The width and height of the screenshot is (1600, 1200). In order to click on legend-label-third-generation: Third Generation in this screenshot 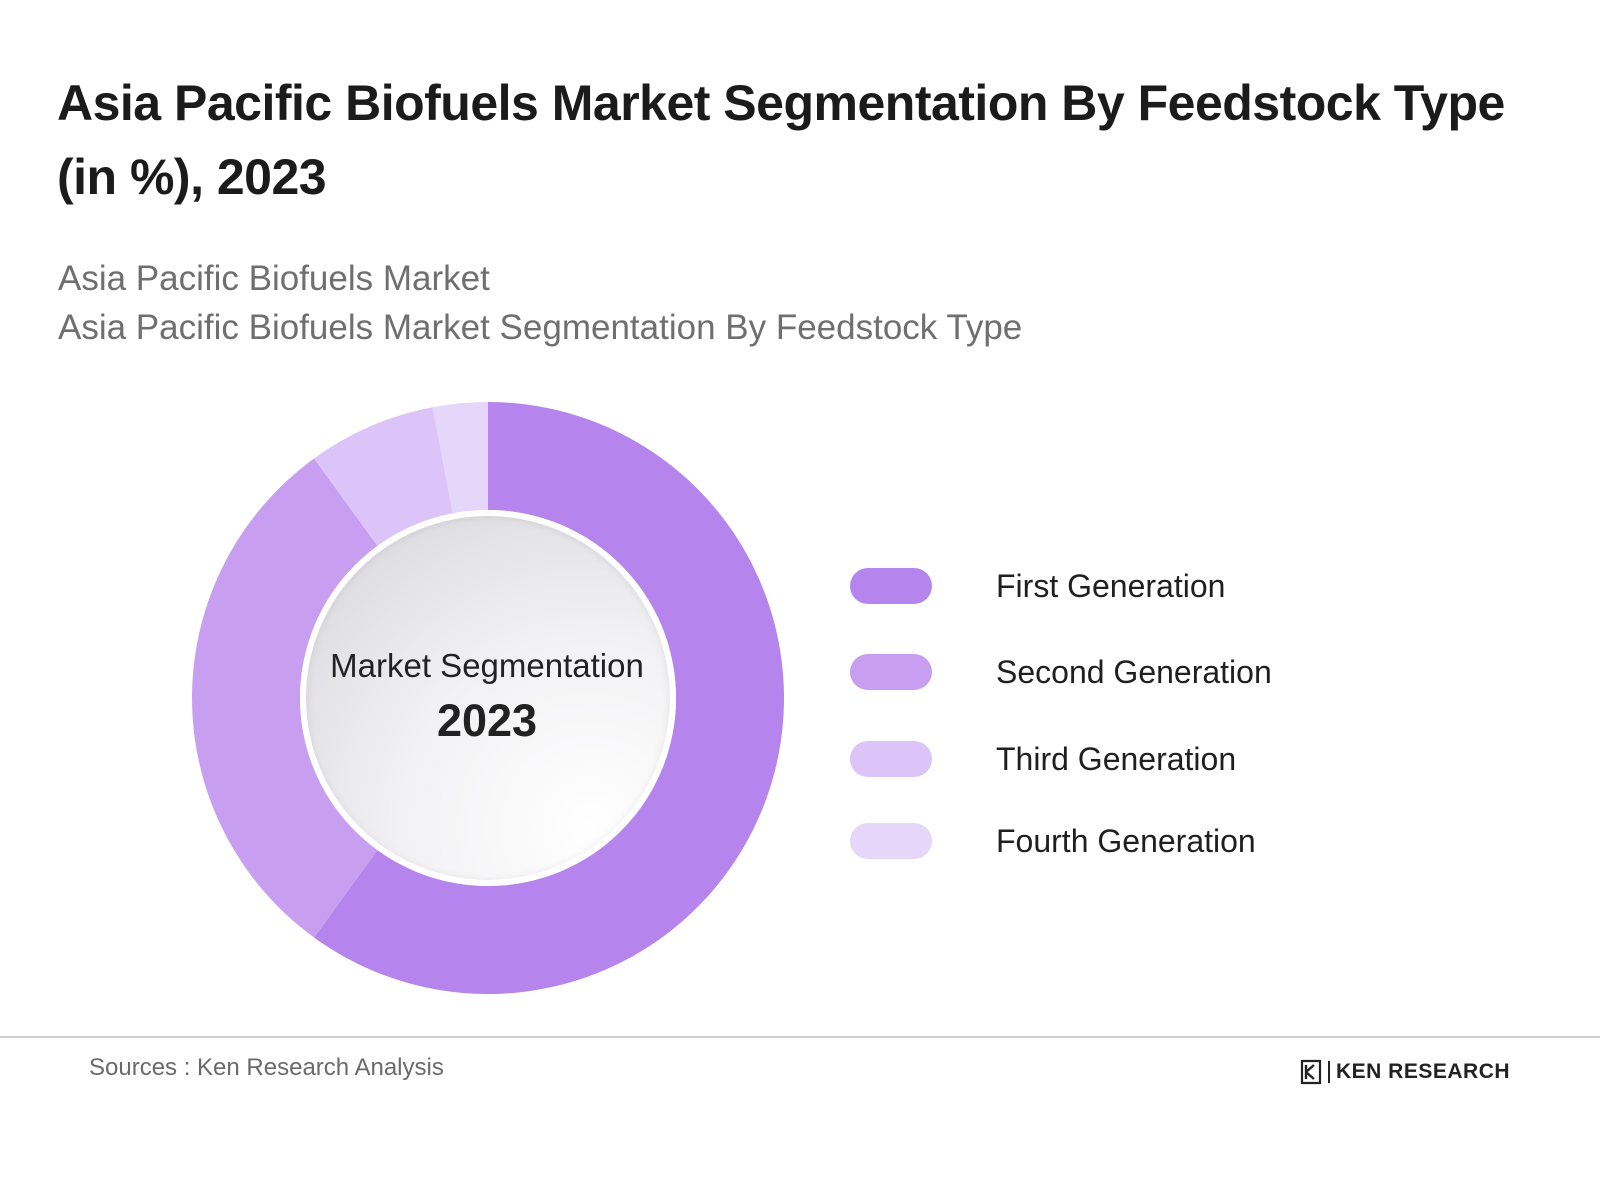, I will do `click(1116, 758)`.